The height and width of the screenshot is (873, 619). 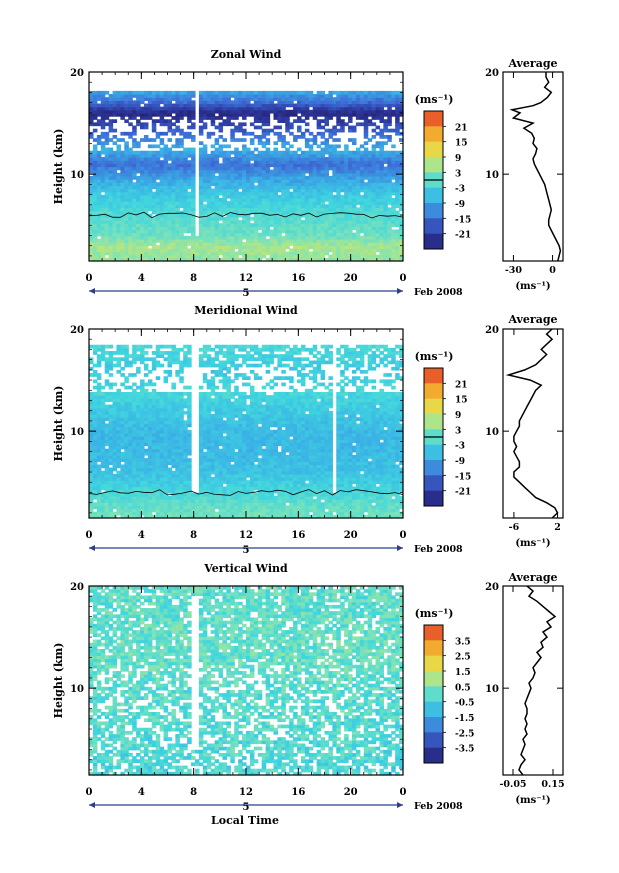 What do you see at coordinates (77, 330) in the screenshot?
I see `y-tick-label: 20` at bounding box center [77, 330].